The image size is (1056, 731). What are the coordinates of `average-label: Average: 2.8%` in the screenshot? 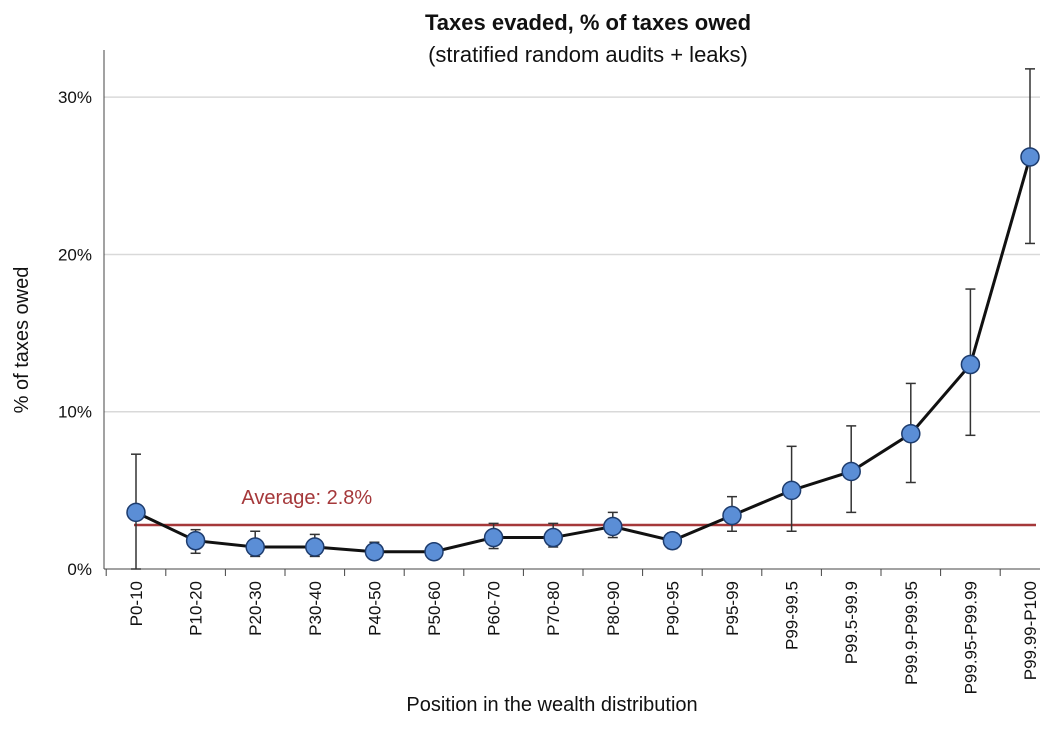 It's located at (306, 498).